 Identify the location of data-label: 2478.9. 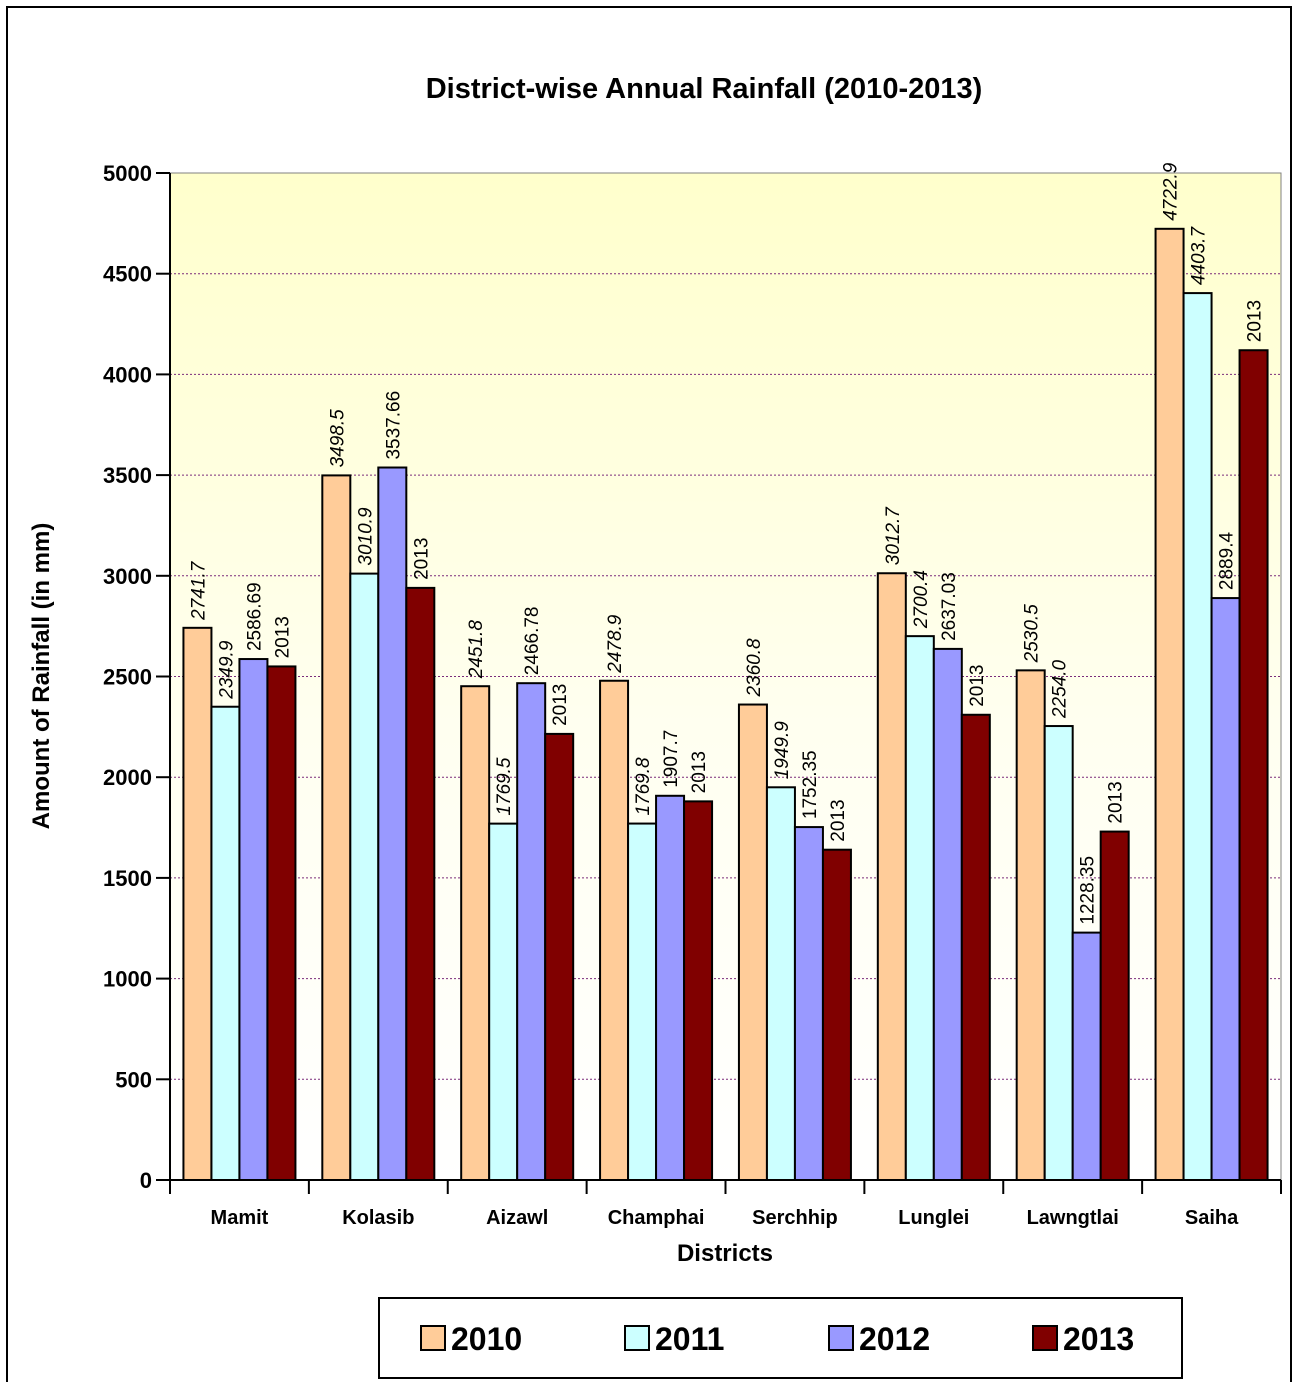
(615, 644).